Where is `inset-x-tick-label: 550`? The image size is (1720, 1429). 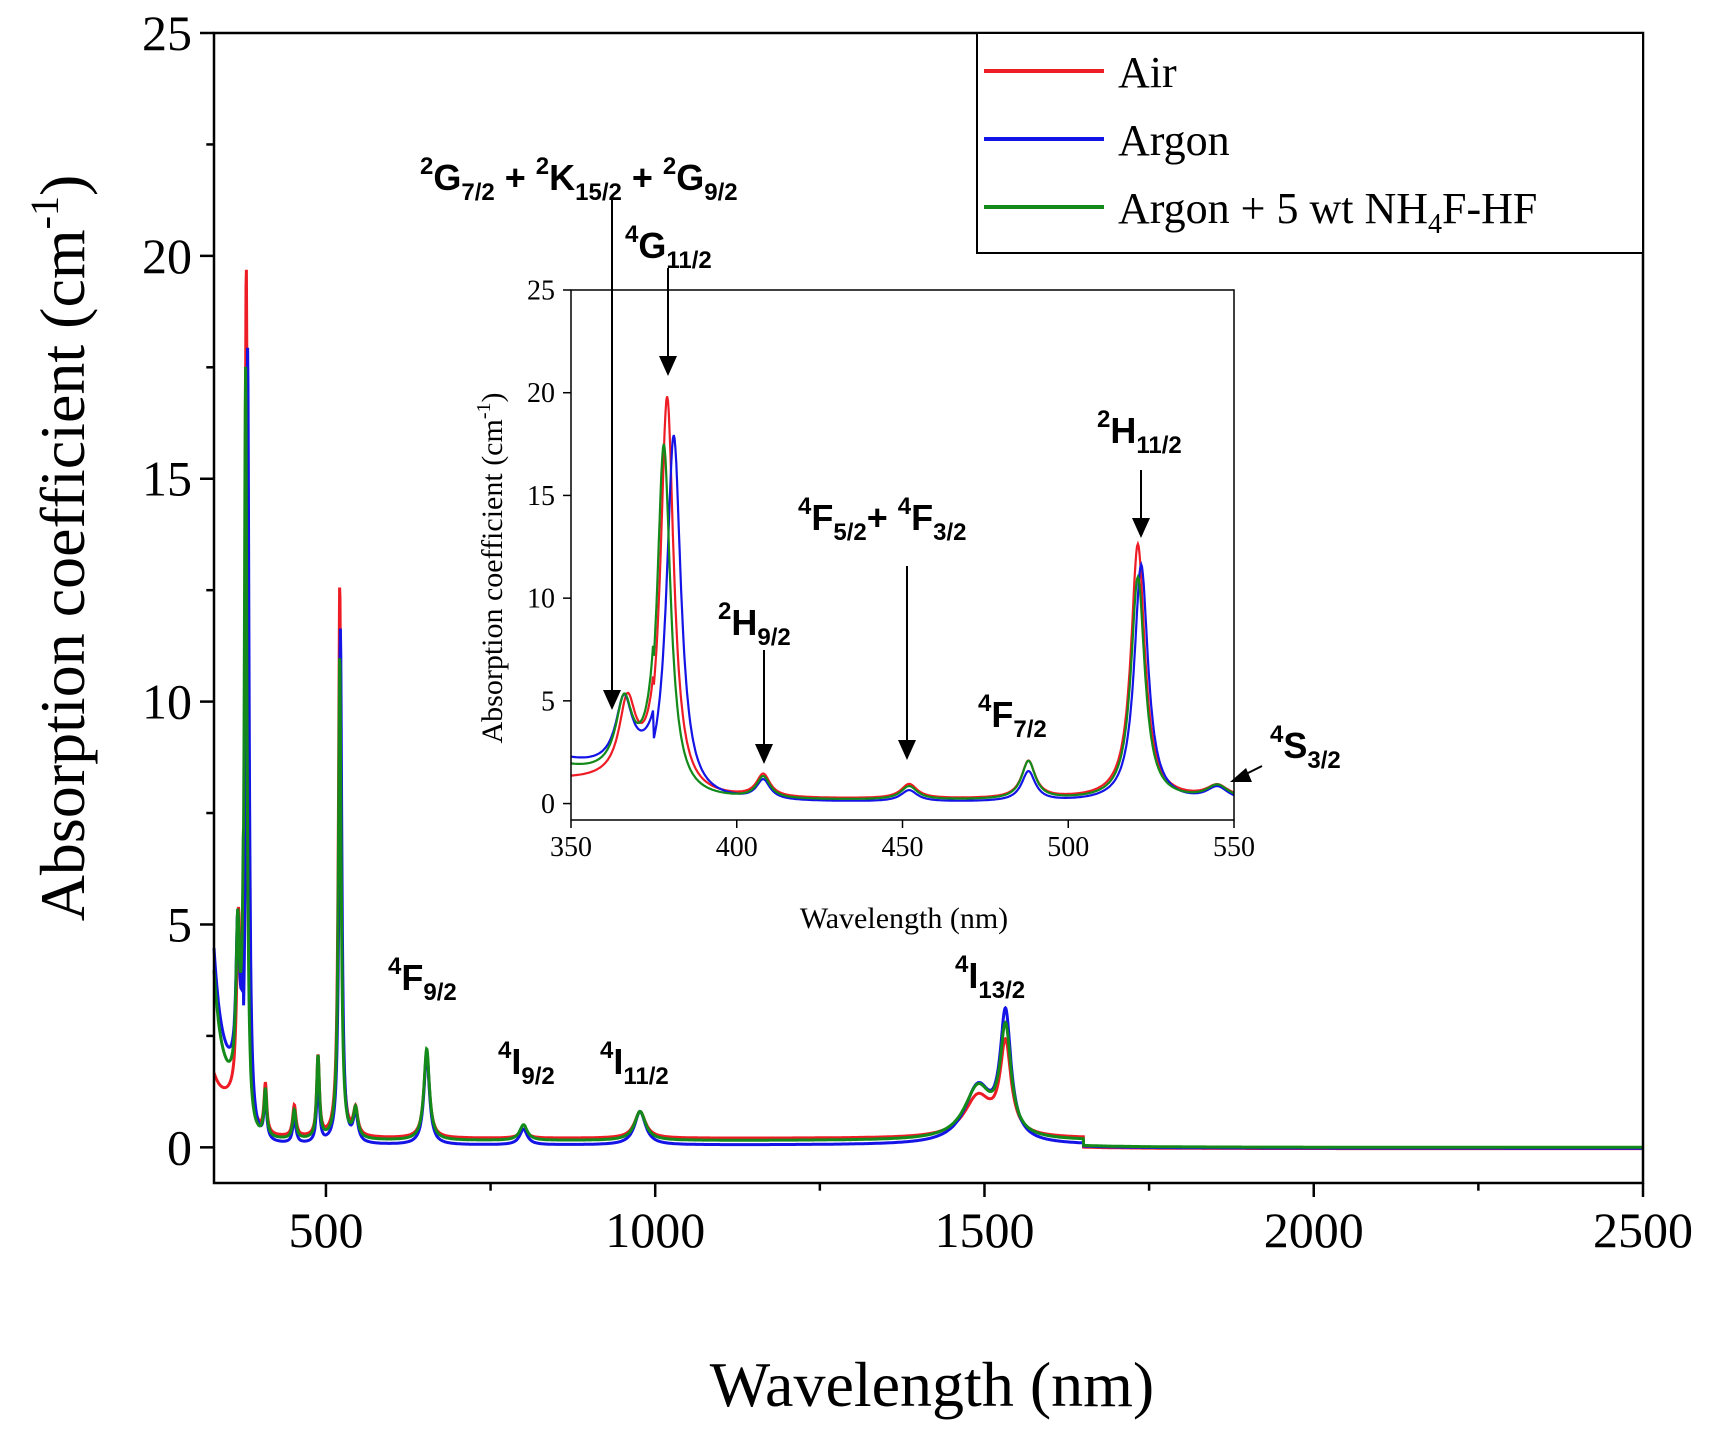 inset-x-tick-label: 550 is located at coordinates (1234, 847).